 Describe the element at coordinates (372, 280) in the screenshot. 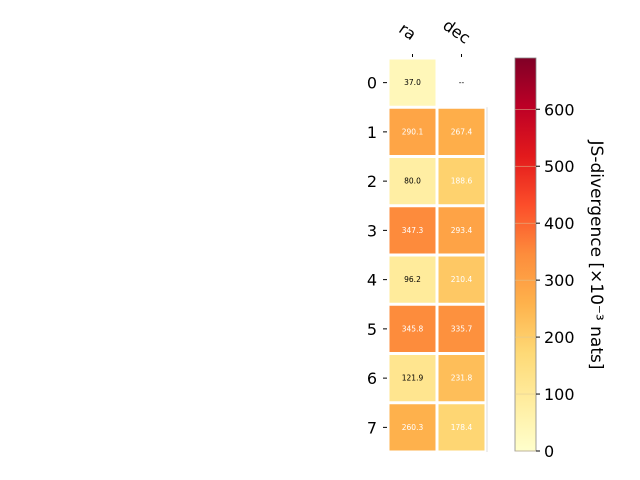

I see `row-label: 4` at that location.